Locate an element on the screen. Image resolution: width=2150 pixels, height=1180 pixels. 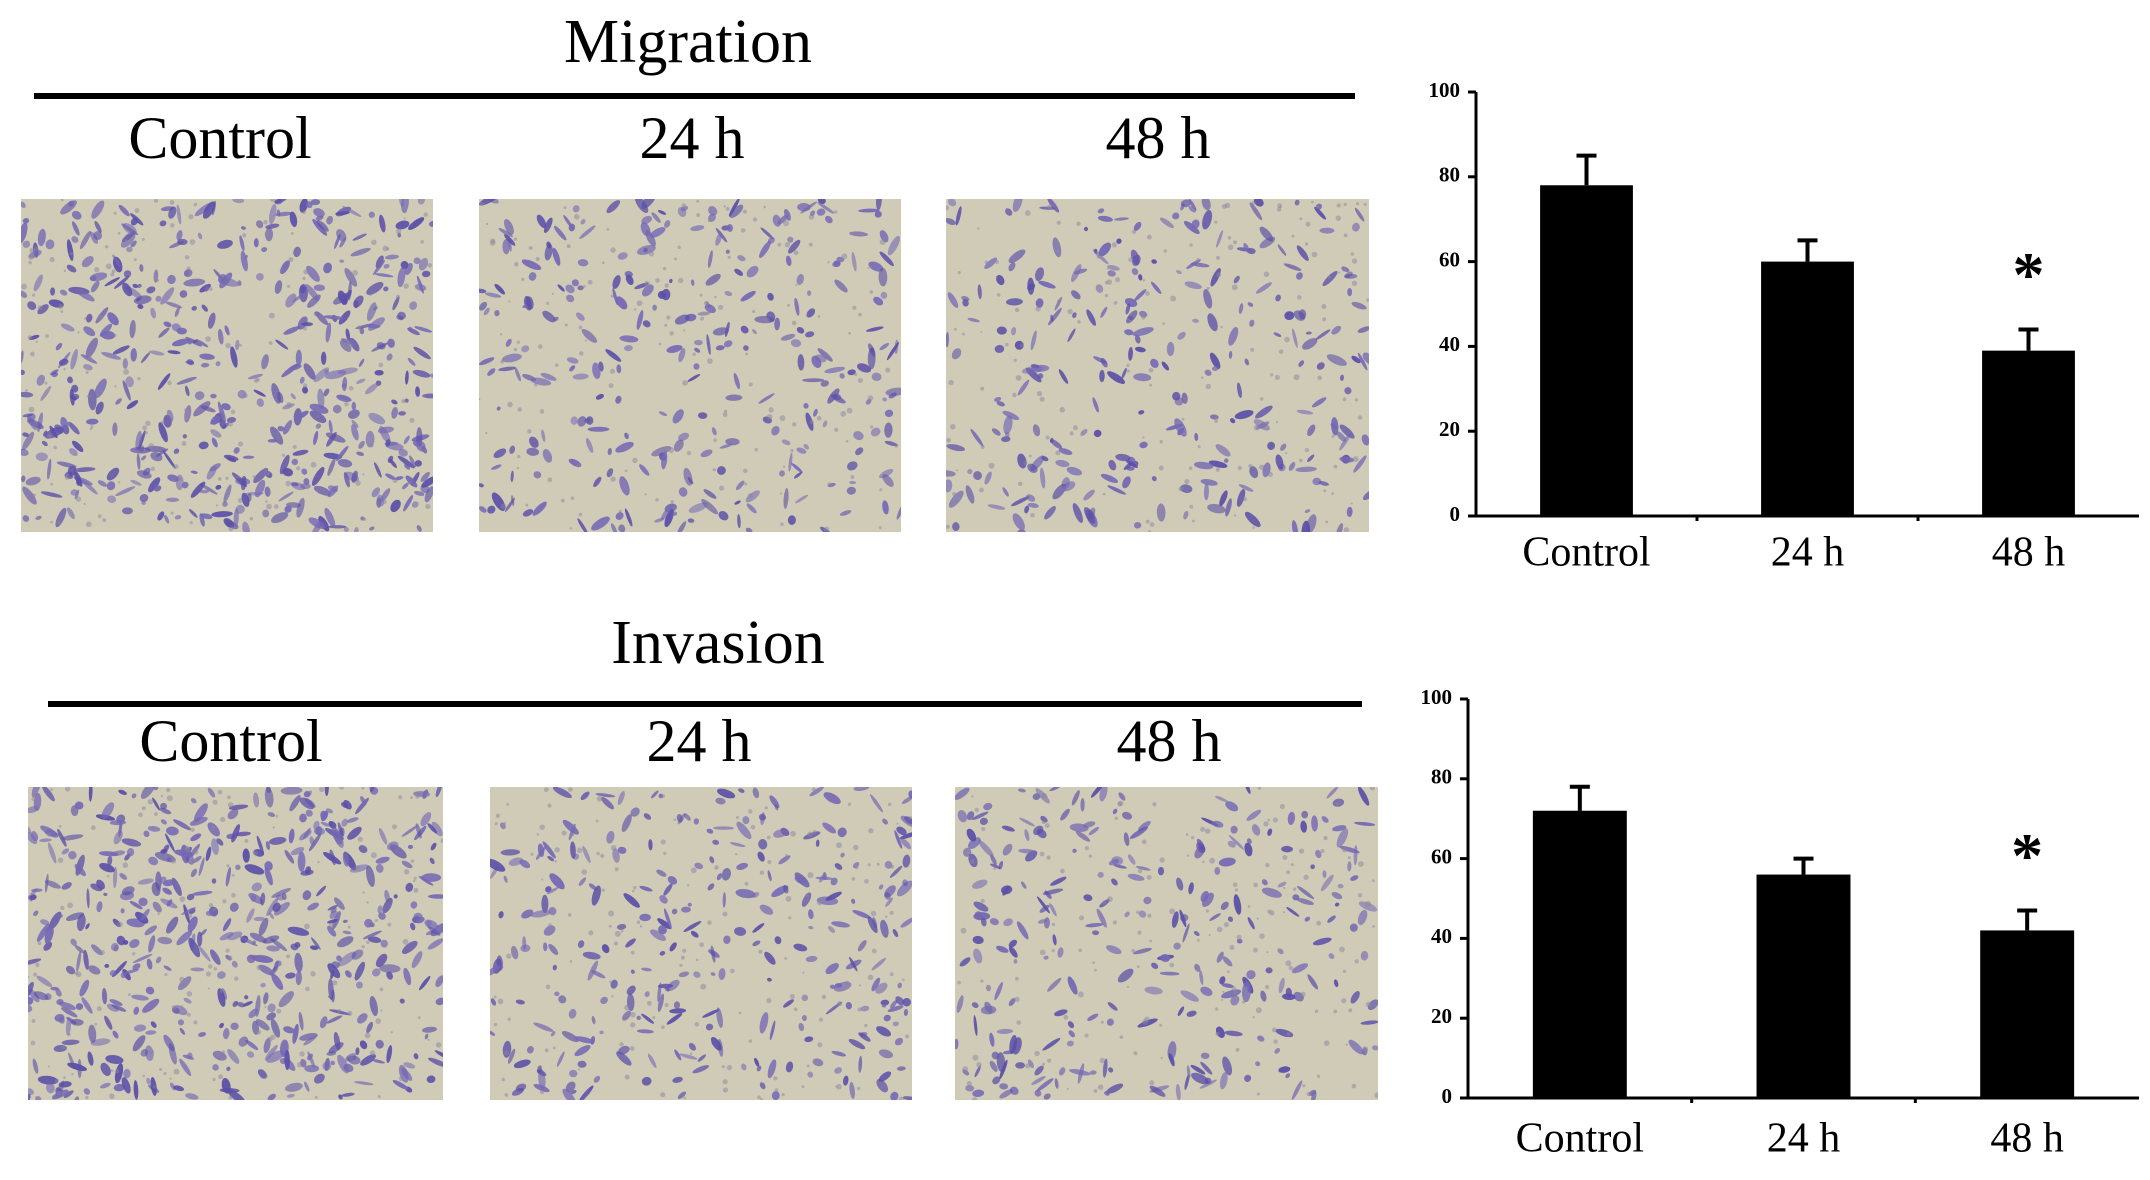
x-tick-label: Control is located at coordinates (1586, 553).